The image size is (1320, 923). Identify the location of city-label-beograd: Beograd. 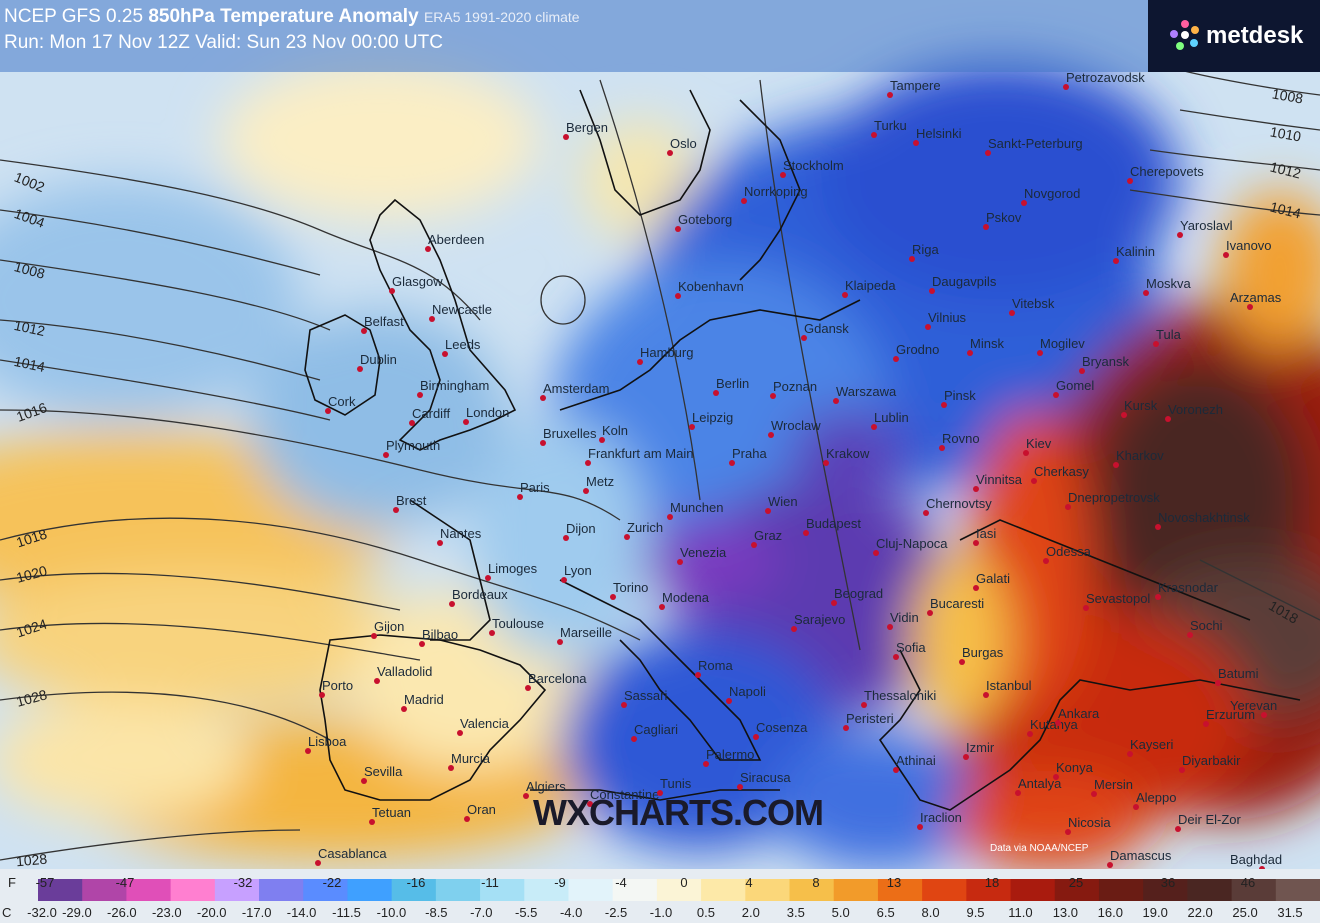
(859, 593).